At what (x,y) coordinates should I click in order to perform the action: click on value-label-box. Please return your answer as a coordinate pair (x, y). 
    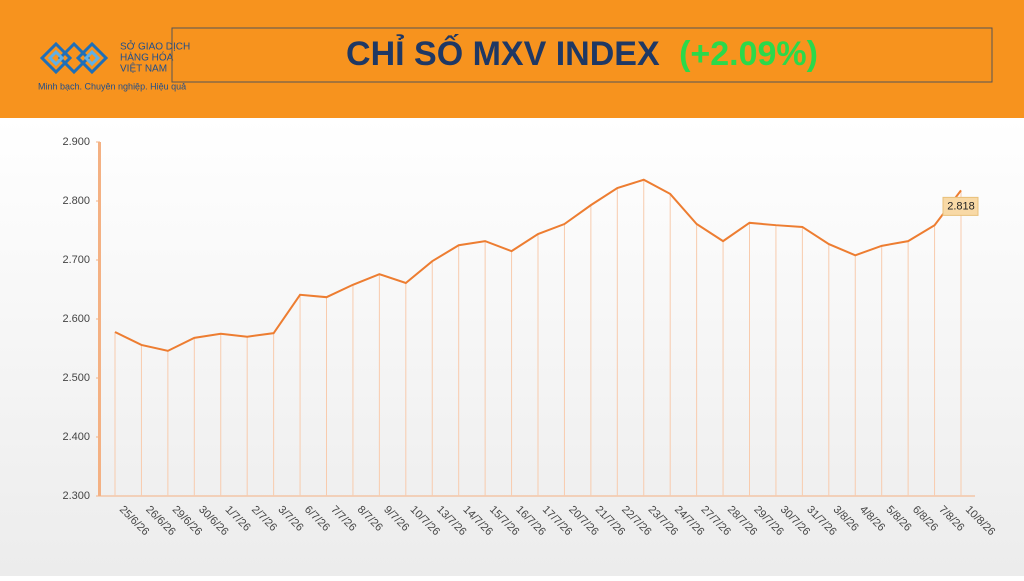
    Looking at the image, I should click on (960, 206).